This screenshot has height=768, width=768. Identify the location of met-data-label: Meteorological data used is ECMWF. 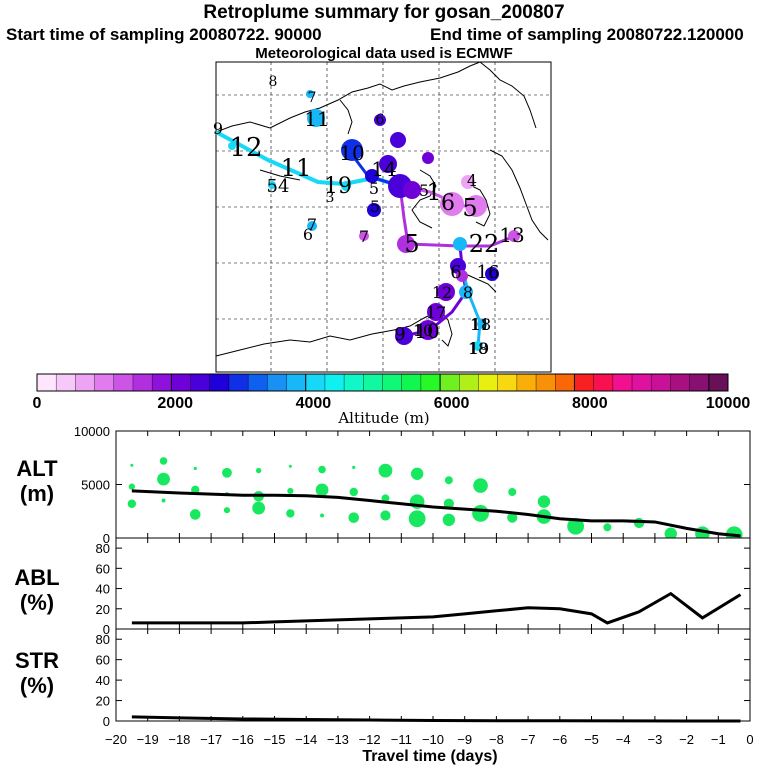
(384, 53).